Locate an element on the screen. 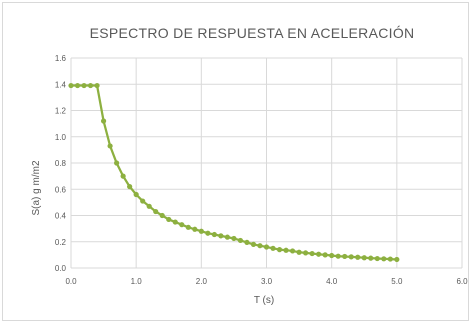 The height and width of the screenshot is (325, 473). y-tick-label: 0.4 is located at coordinates (61, 216).